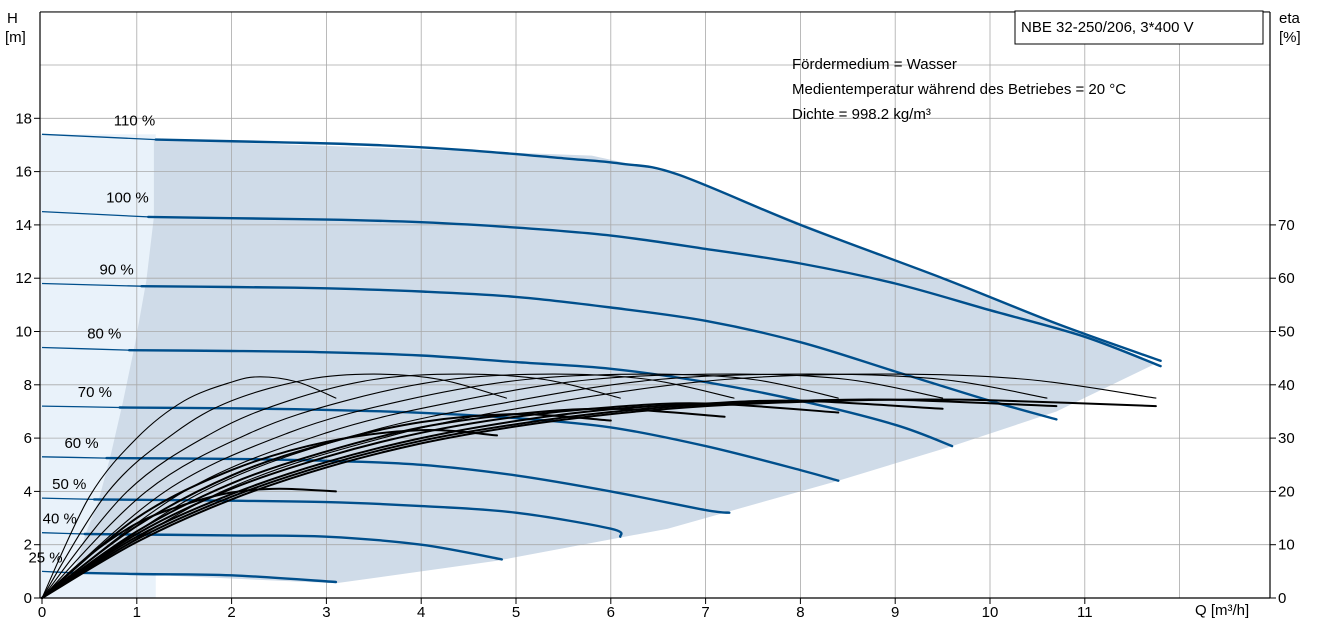  What do you see at coordinates (1286, 438) in the screenshot?
I see `y-right-tick-label: 30` at bounding box center [1286, 438].